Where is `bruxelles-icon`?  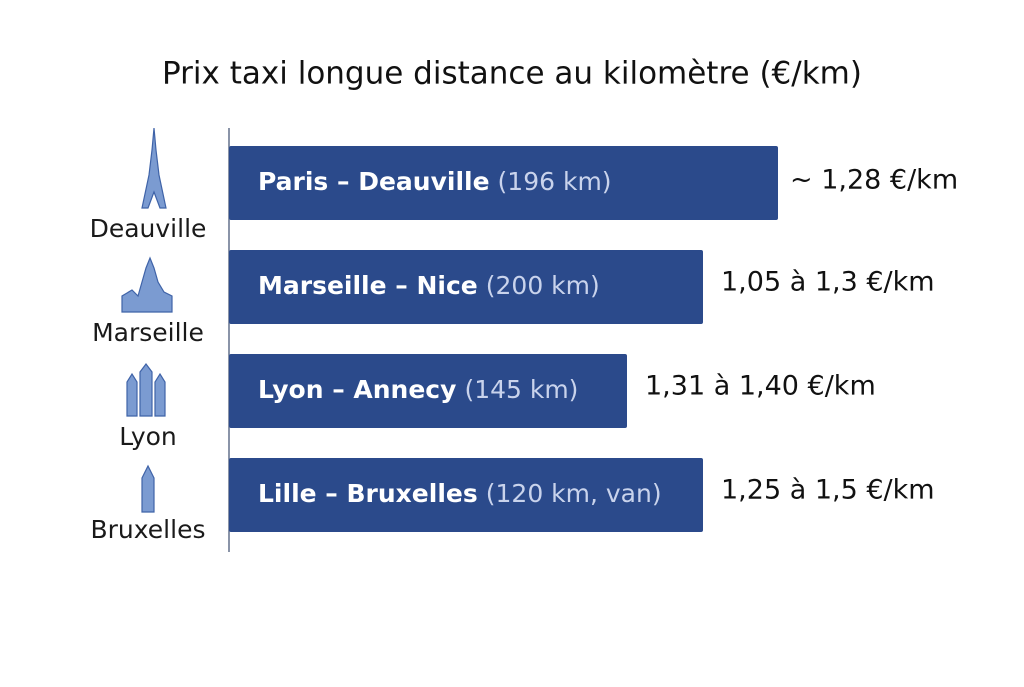
bruxelles-icon is located at coordinates (148, 488).